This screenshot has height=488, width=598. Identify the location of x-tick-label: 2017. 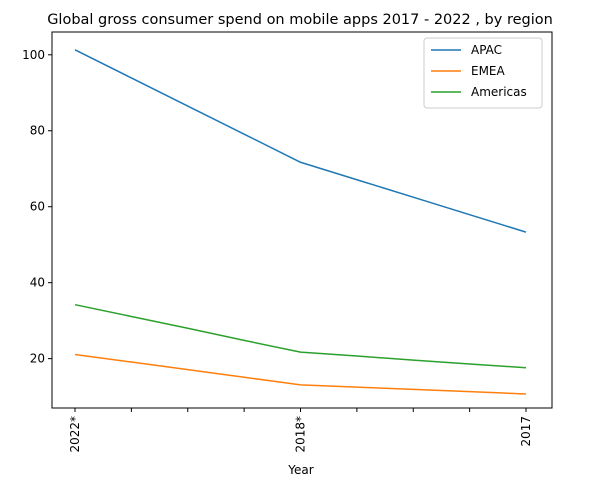
(526, 431).